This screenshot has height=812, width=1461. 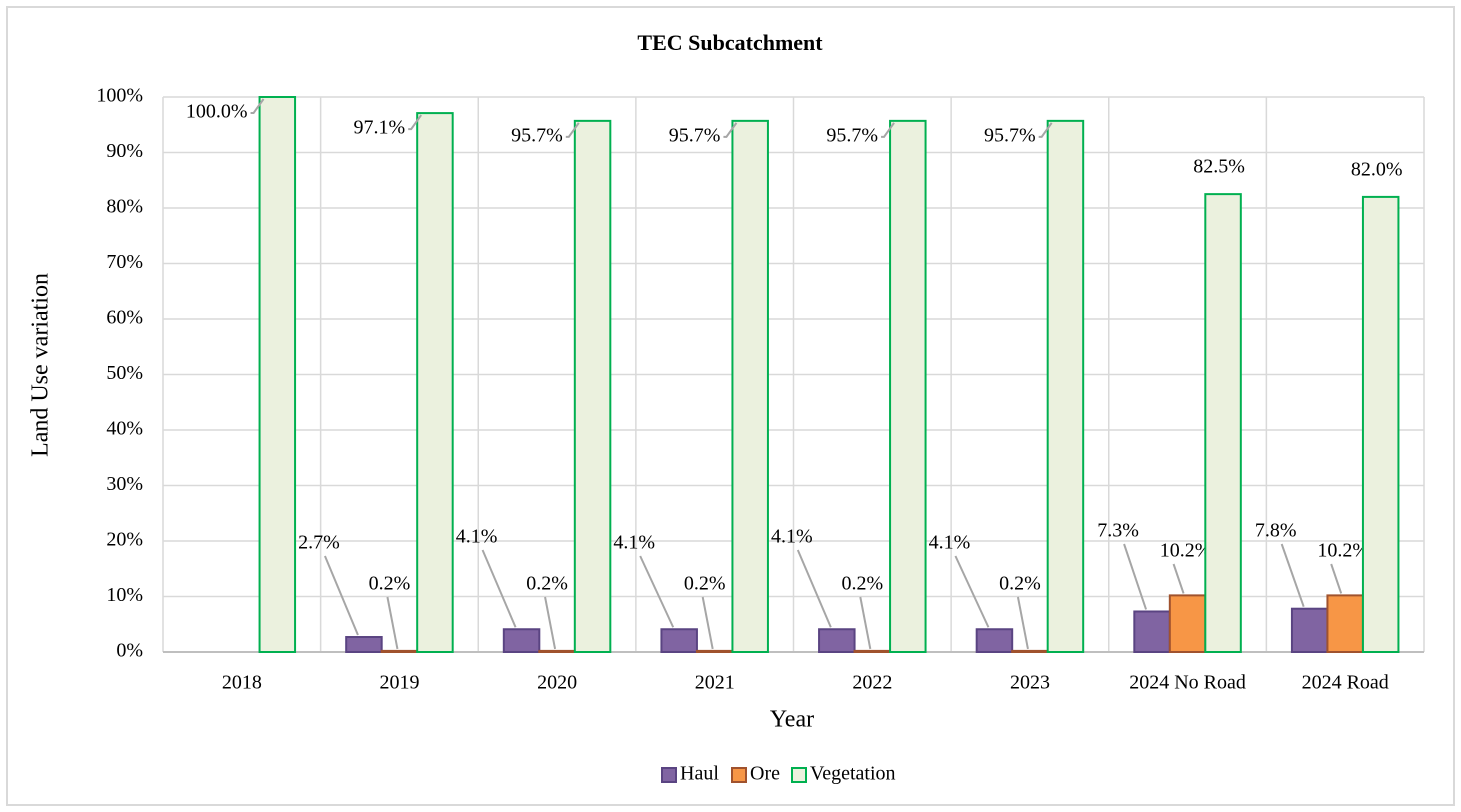 I want to click on data-label: 7.3%, so click(x=1118, y=531).